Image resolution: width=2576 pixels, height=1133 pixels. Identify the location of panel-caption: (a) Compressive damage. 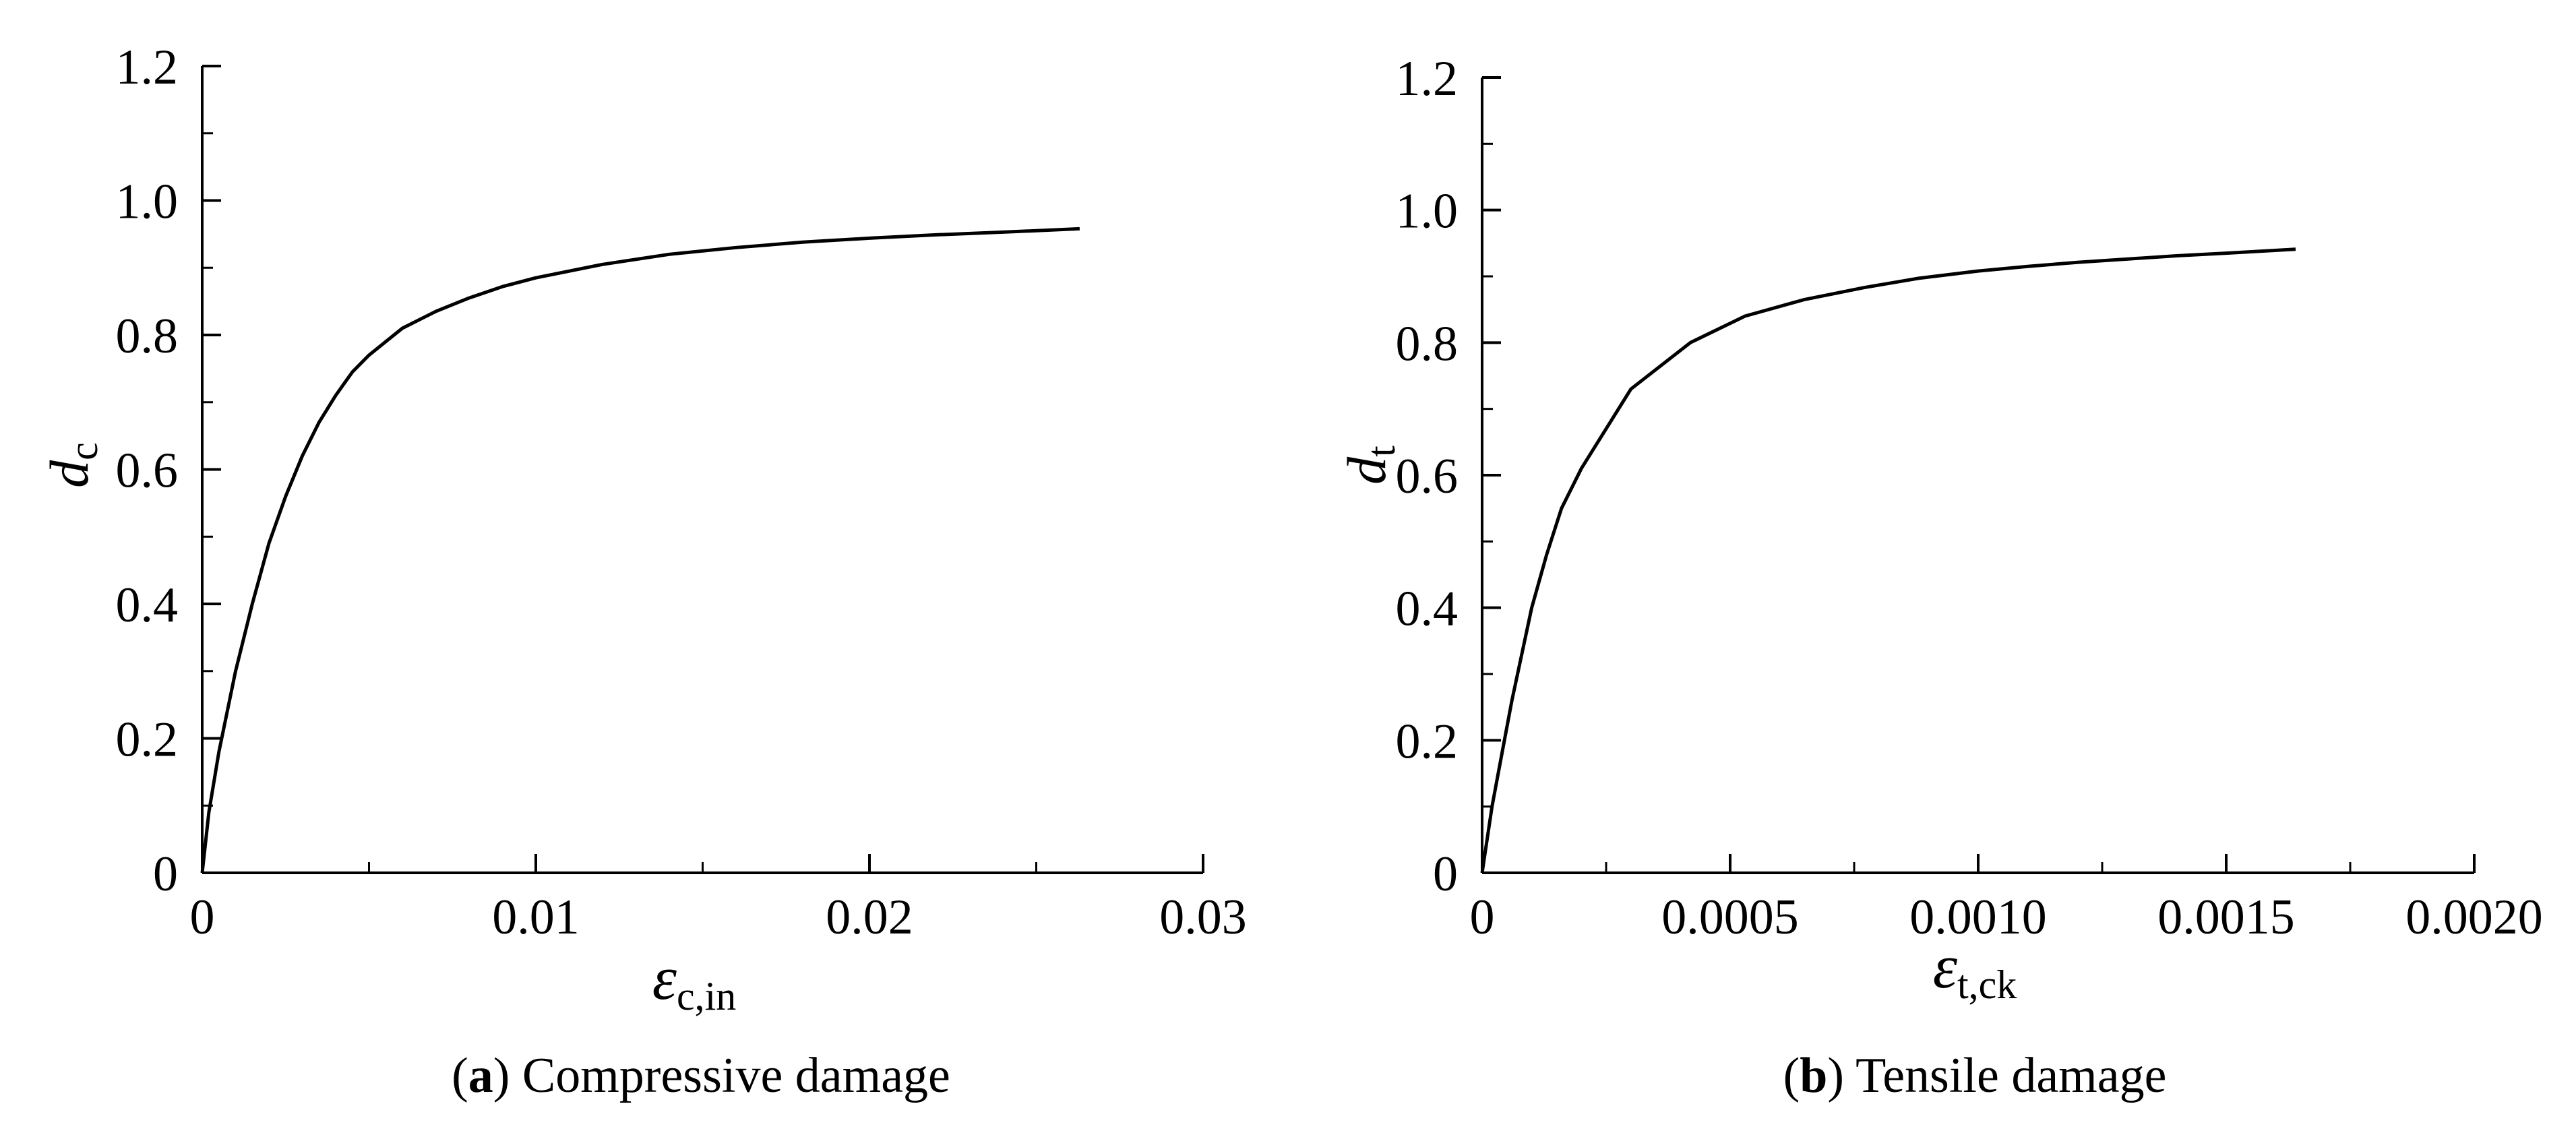
(701, 1076).